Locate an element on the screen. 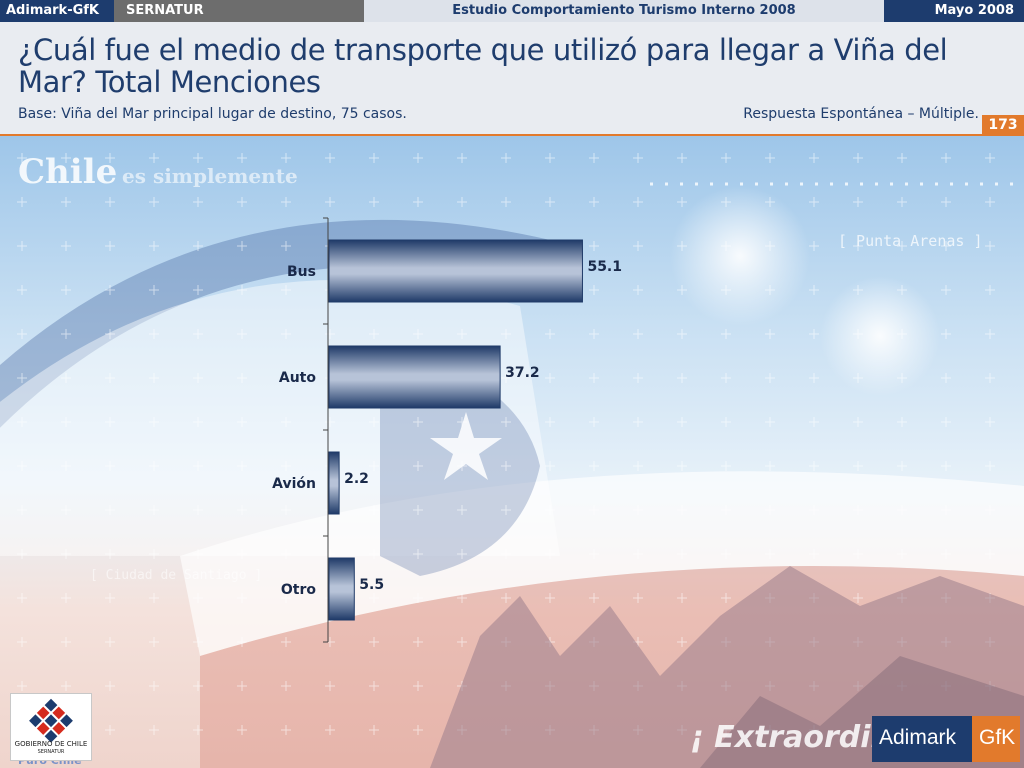  response-type-note: Respuesta Espontánea – Múltiple. is located at coordinates (861, 114).